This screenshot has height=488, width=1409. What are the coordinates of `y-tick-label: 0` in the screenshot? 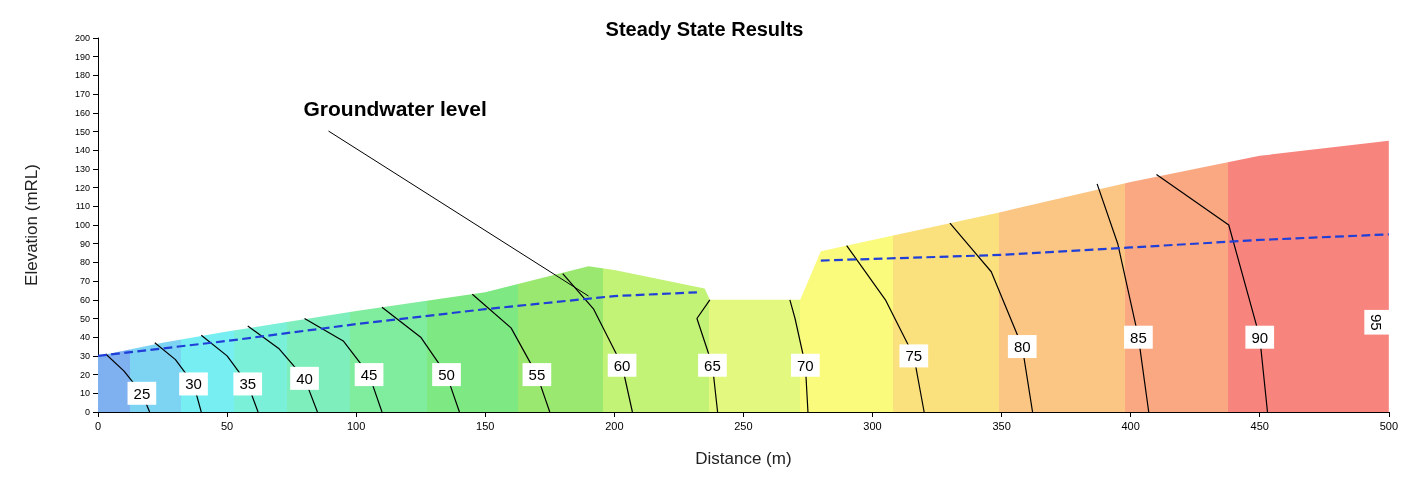 It's located at (87, 412).